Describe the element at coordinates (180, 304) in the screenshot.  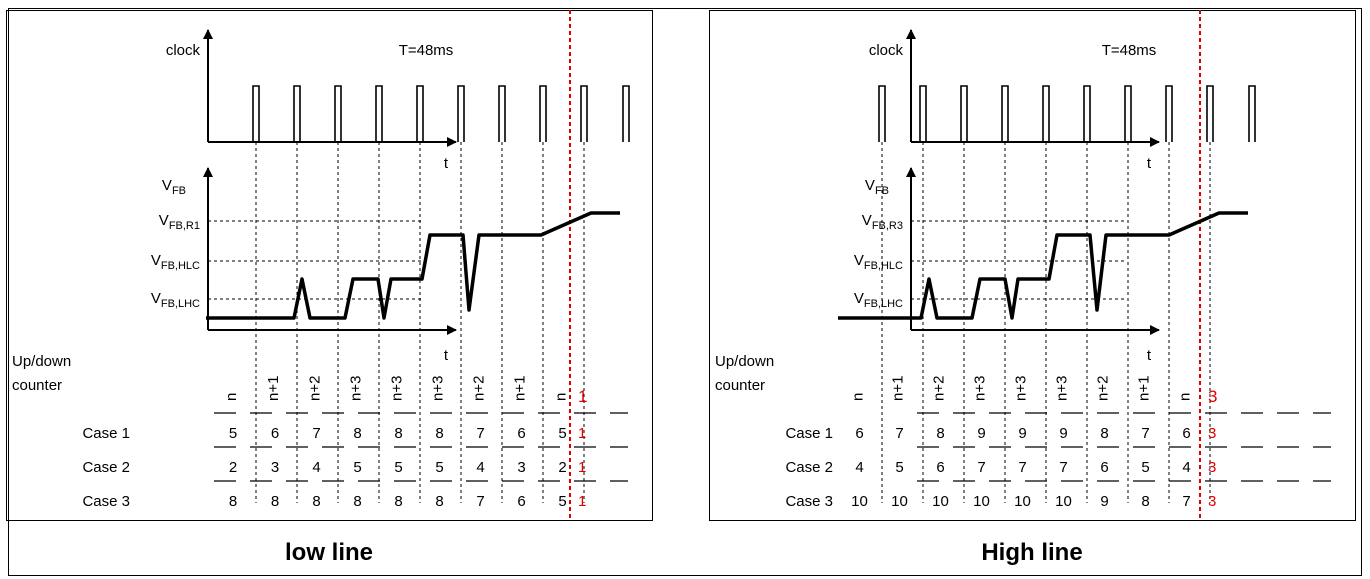
I see `level-label-subscript: FB,LHC` at that location.